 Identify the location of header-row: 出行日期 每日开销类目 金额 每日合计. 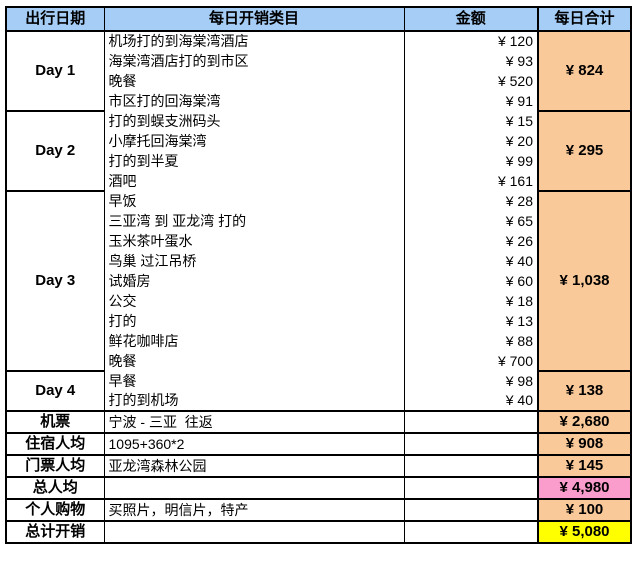
(318, 19).